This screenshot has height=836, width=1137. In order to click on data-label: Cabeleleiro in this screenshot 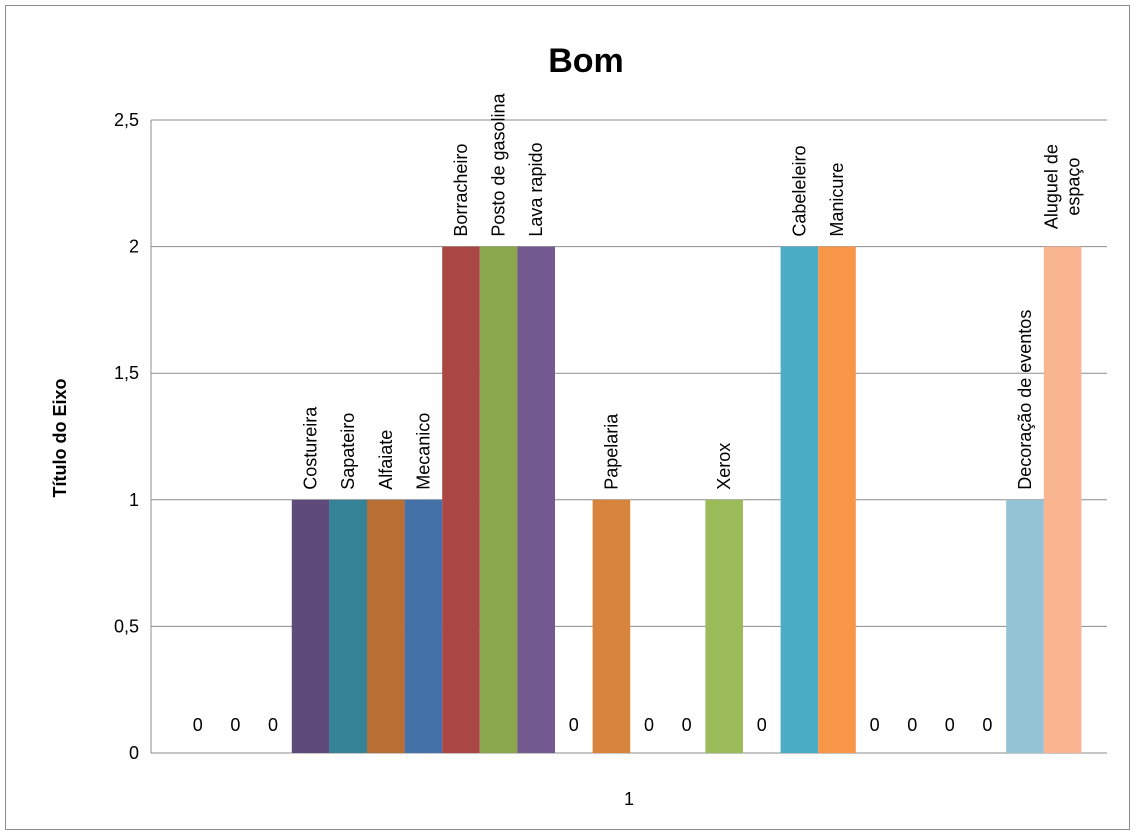, I will do `click(799, 191)`.